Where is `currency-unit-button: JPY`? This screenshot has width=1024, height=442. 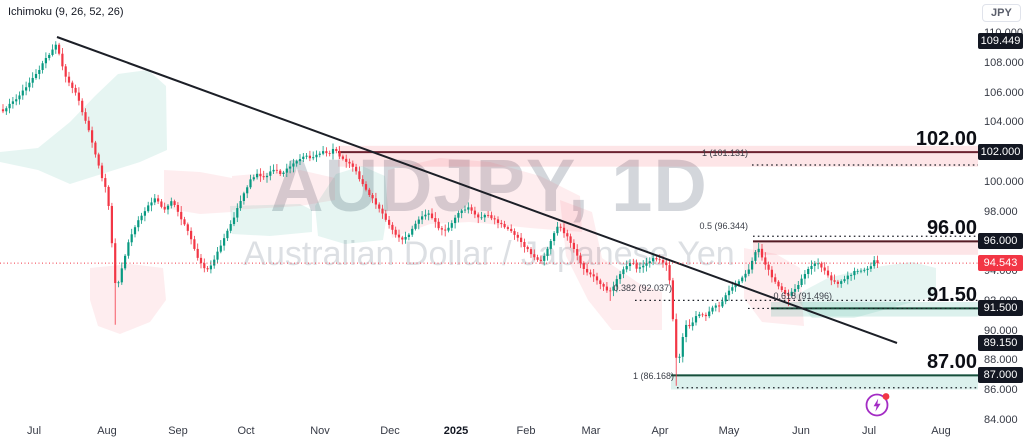
currency-unit-button: JPY is located at coordinates (1001, 13).